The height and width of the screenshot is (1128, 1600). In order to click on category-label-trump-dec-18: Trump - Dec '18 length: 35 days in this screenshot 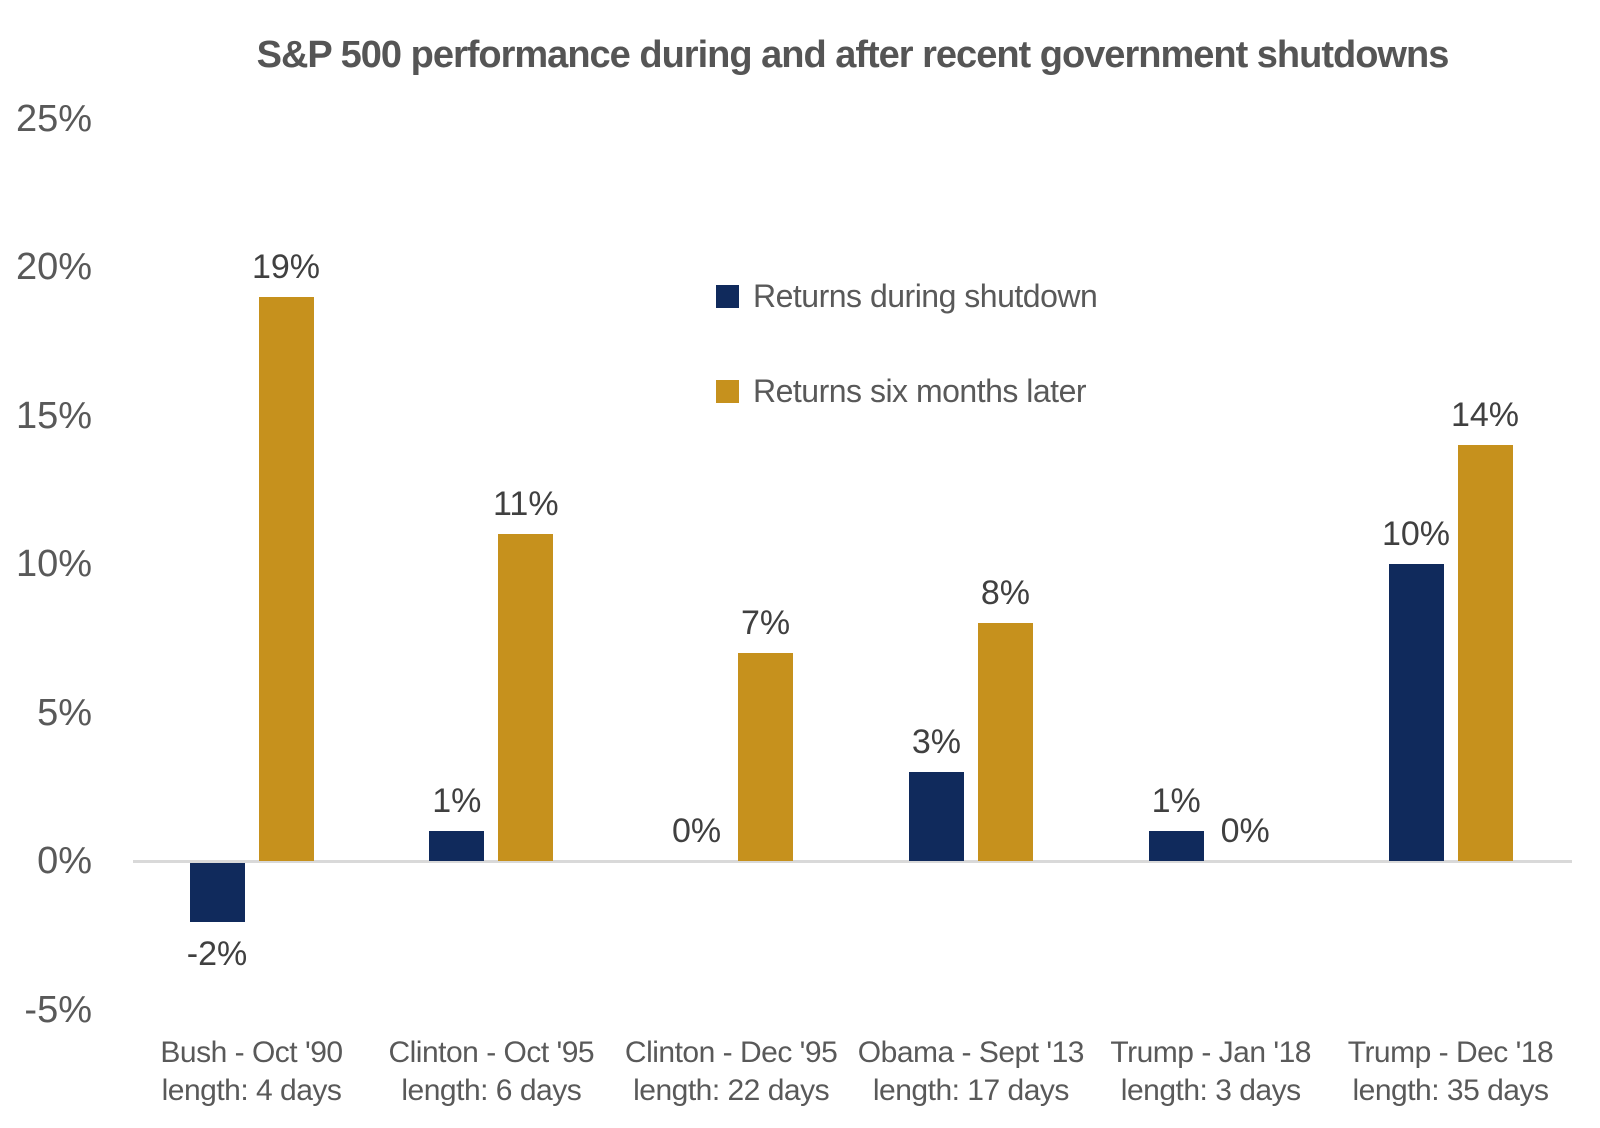, I will do `click(1445, 1072)`.